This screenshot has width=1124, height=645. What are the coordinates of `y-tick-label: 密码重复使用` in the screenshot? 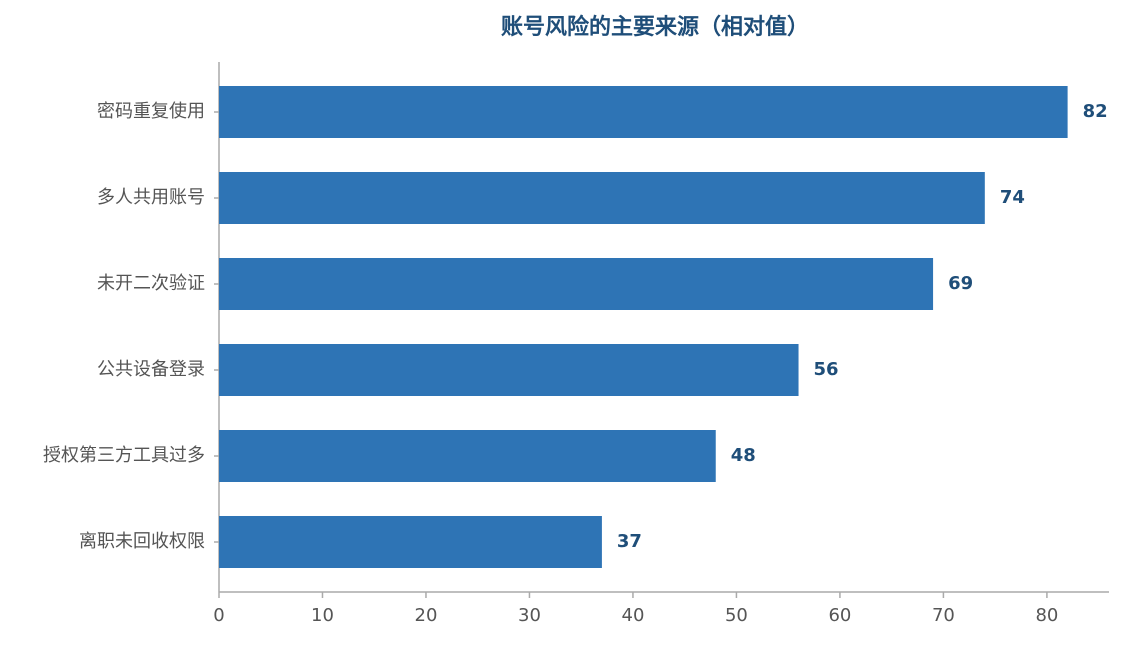 It's located at (151, 111).